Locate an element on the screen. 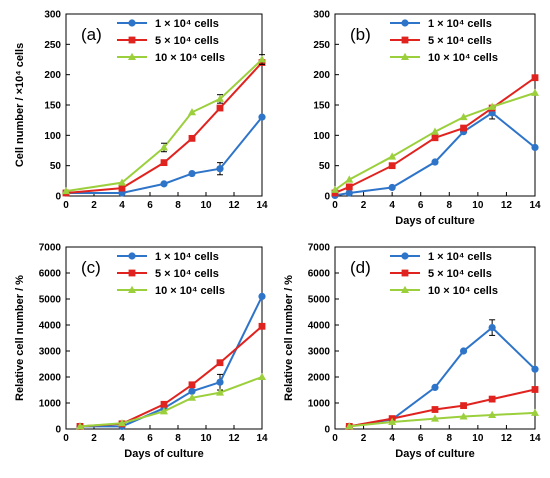  legend-label: 1 × 10⁴ cells is located at coordinates (187, 24).